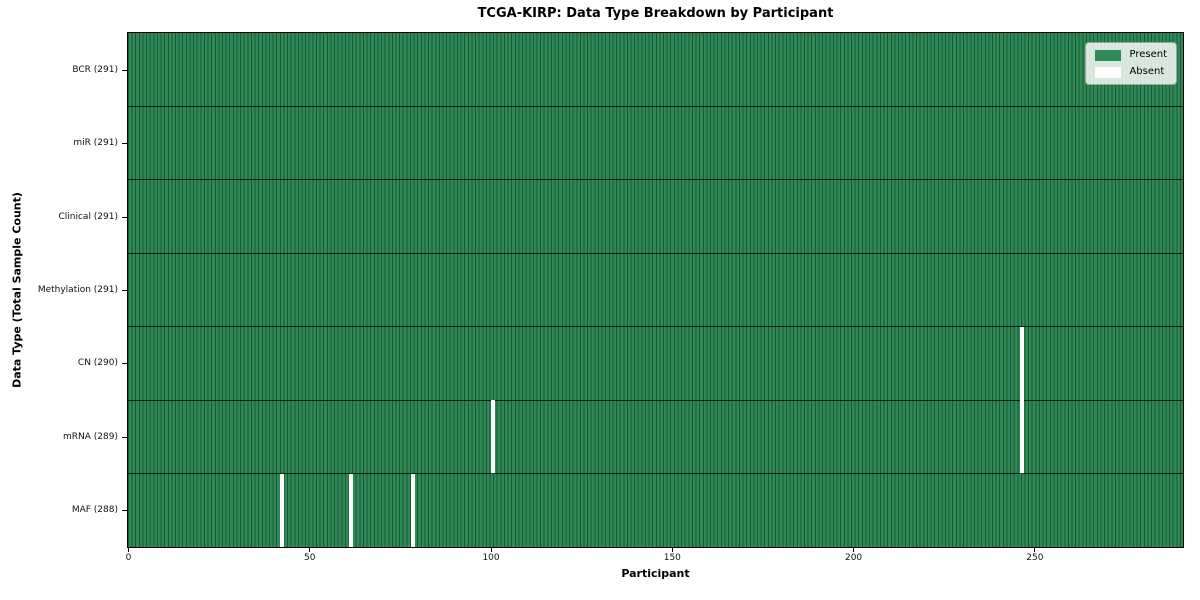 The width and height of the screenshot is (1200, 600). I want to click on present-color-swatch, so click(1108, 55).